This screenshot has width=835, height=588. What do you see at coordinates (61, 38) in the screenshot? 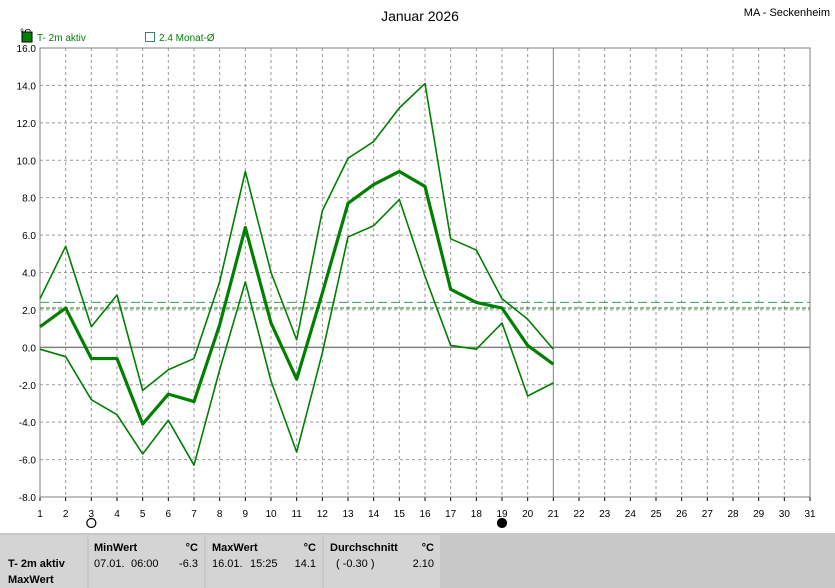
I see `legend-series-label: T- 2m aktiv` at bounding box center [61, 38].